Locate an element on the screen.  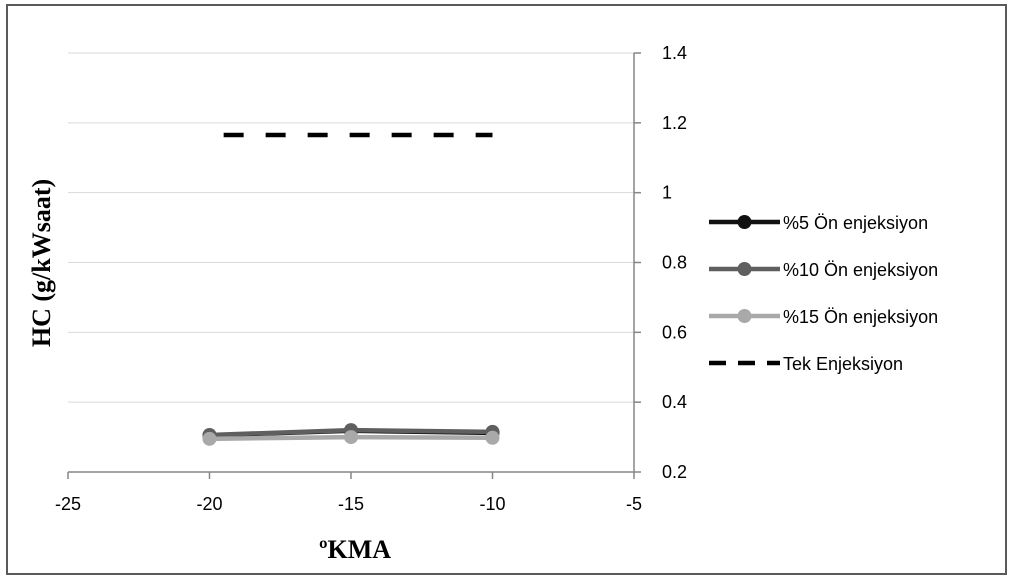
x-tick-label: -20 is located at coordinates (209, 504).